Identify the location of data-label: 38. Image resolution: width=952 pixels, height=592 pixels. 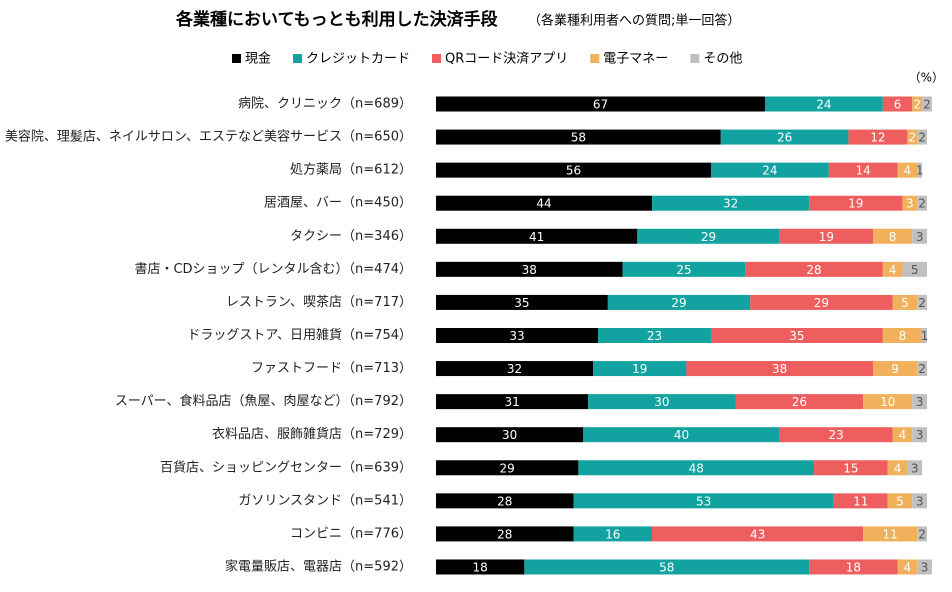
(529, 270).